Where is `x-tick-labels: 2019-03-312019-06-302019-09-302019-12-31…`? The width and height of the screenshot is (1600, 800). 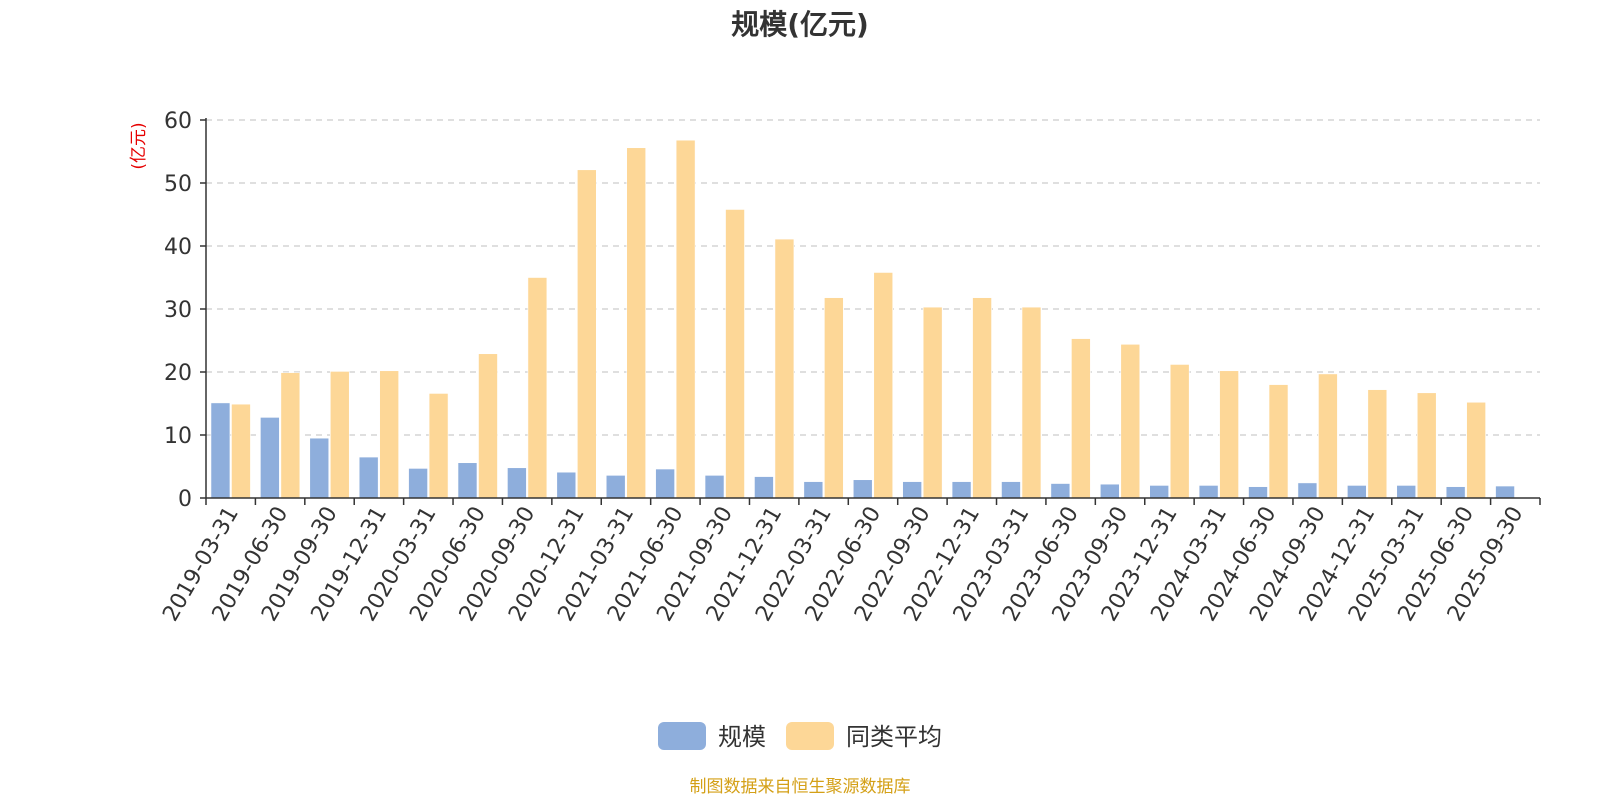
x-tick-labels: 2019-03-312019-06-302019-09-302019-12-31… is located at coordinates (843, 564).